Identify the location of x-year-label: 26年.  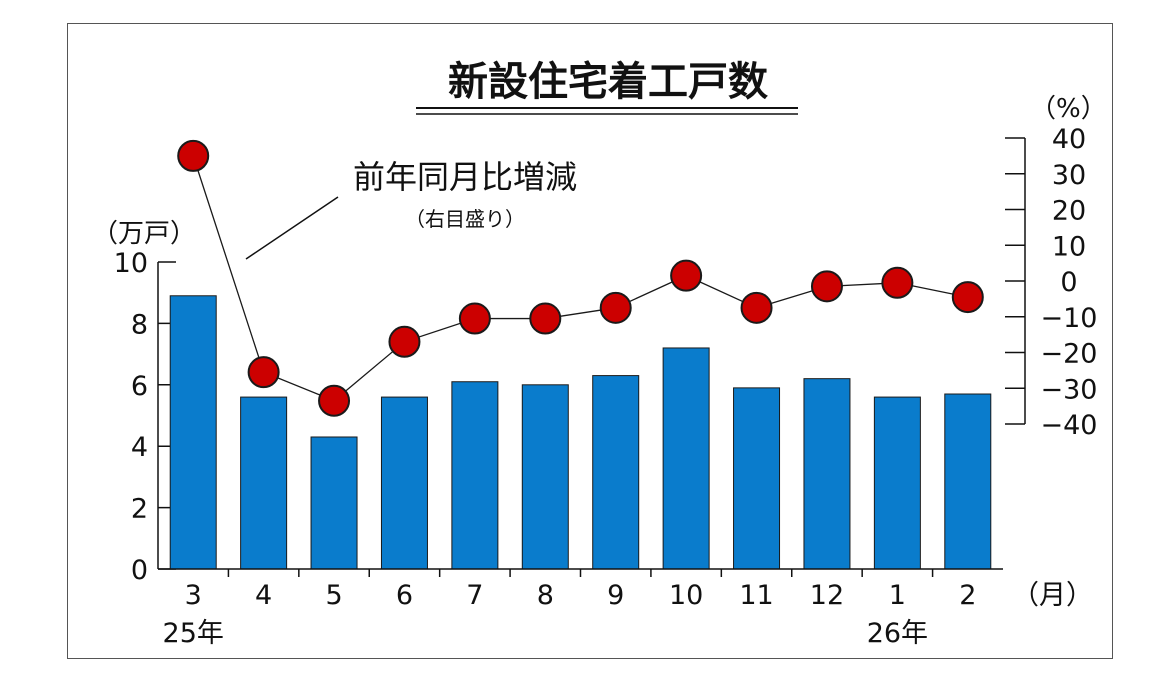
(897, 633).